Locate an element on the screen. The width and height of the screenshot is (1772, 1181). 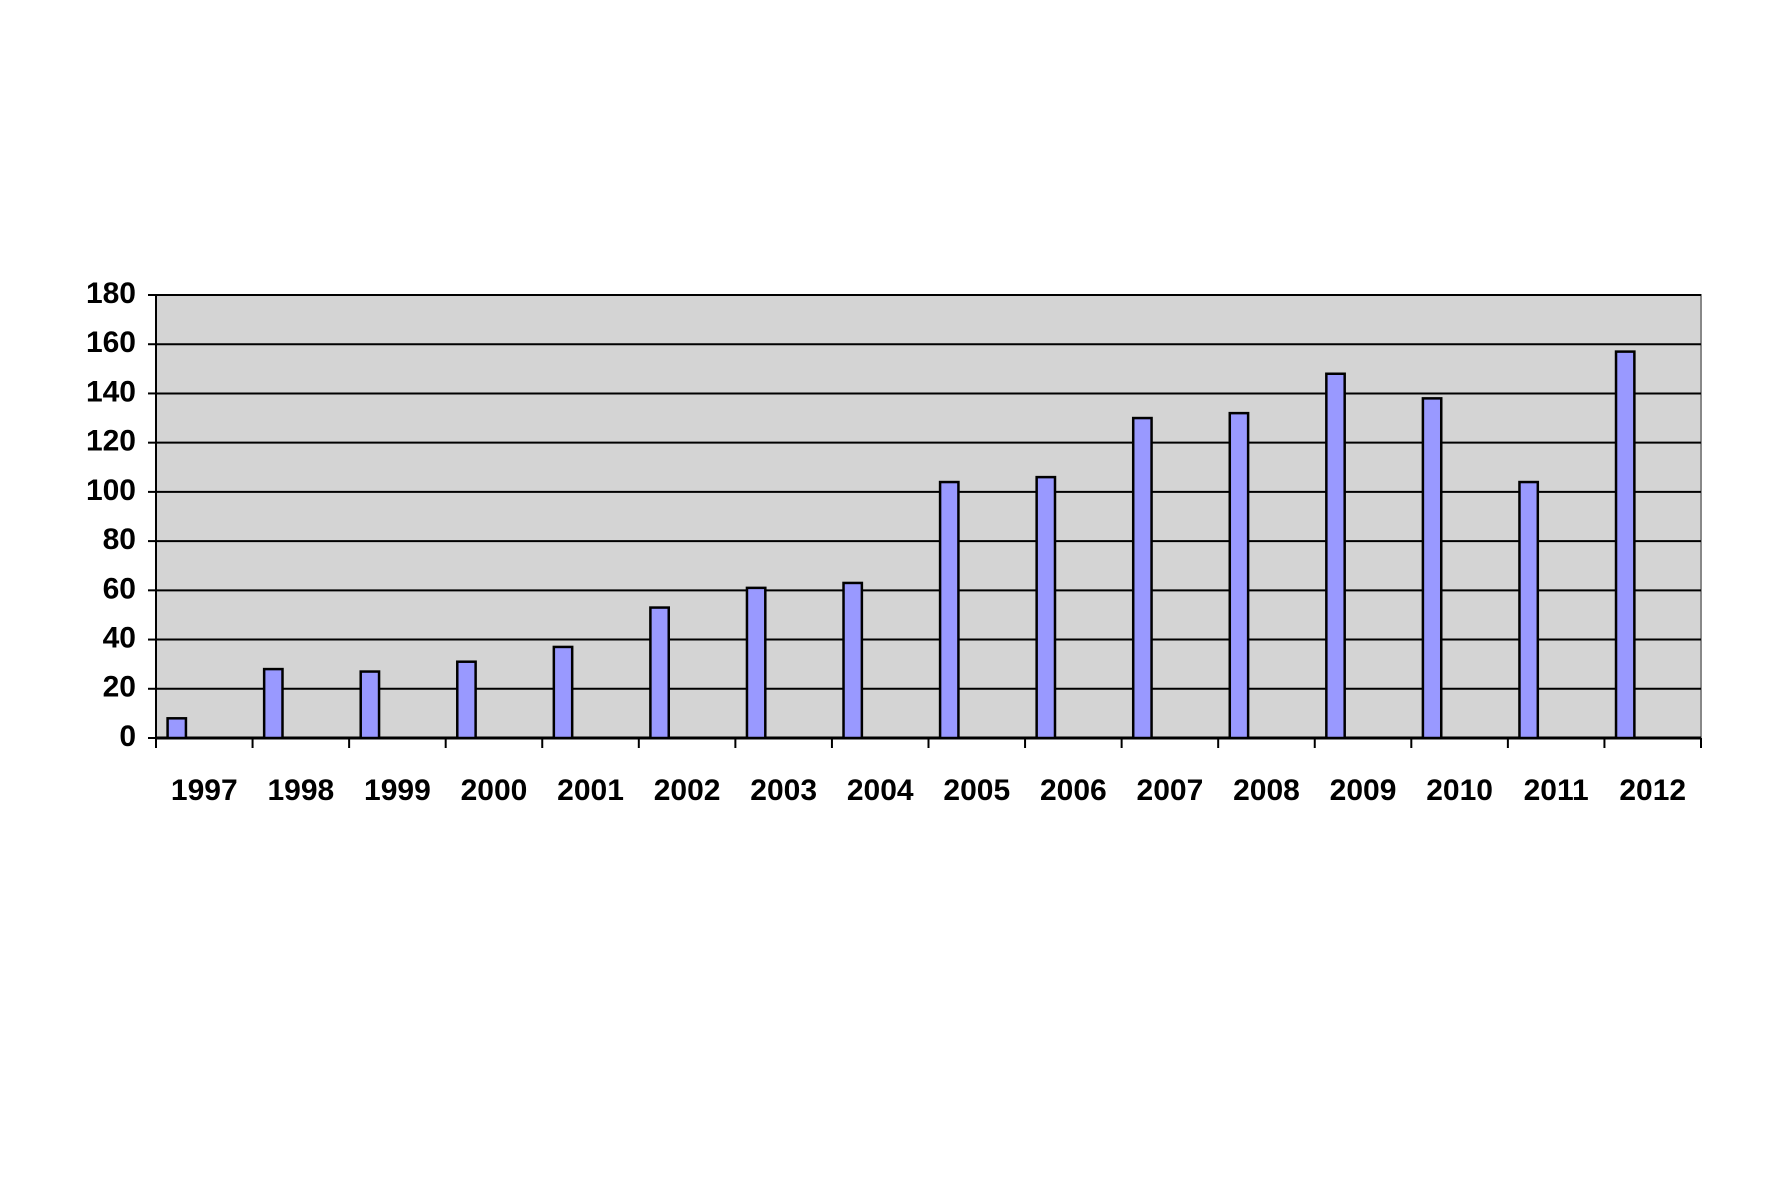
x-tick-label: 2004 is located at coordinates (880, 790).